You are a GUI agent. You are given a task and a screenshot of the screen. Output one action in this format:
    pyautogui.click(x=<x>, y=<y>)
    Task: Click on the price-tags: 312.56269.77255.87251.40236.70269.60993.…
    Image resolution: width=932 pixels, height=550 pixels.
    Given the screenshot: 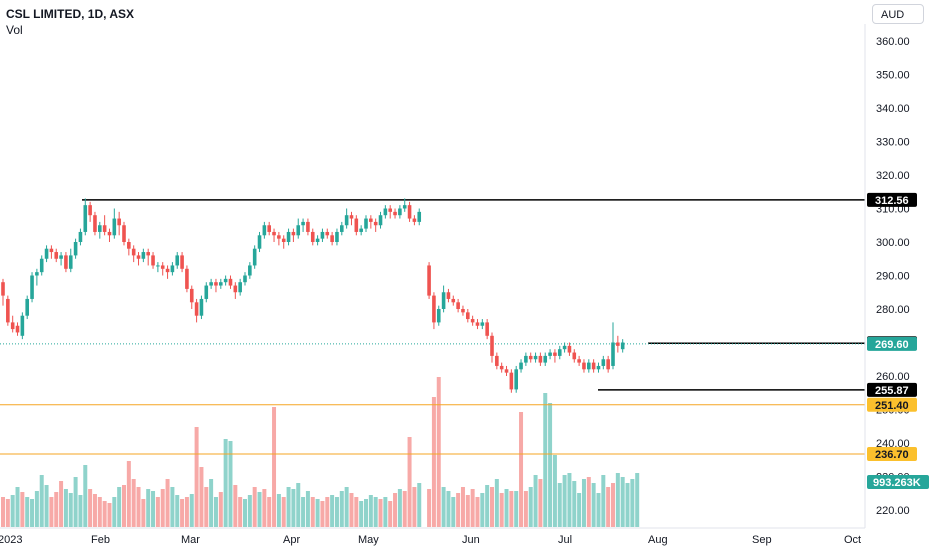 What is the action you would take?
    pyautogui.click(x=898, y=340)
    